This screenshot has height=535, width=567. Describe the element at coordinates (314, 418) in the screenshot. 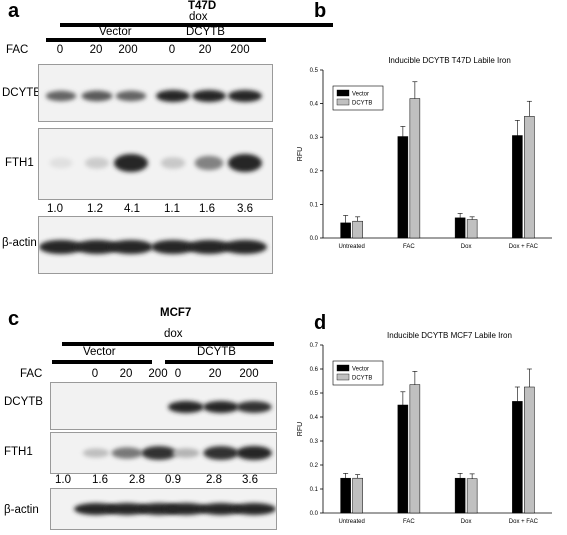

I see `y-tick-label: 0.4` at that location.